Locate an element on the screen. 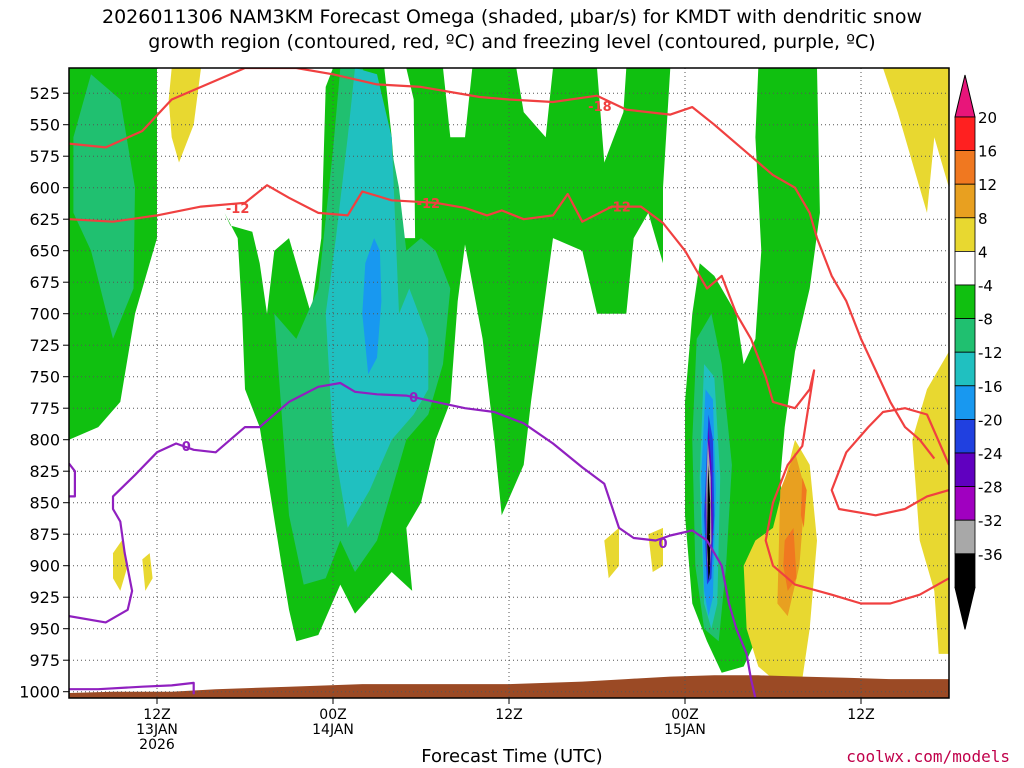 Image resolution: width=1024 pixels, height=768 pixels. y-tick-label-825: 825 is located at coordinates (44, 471).